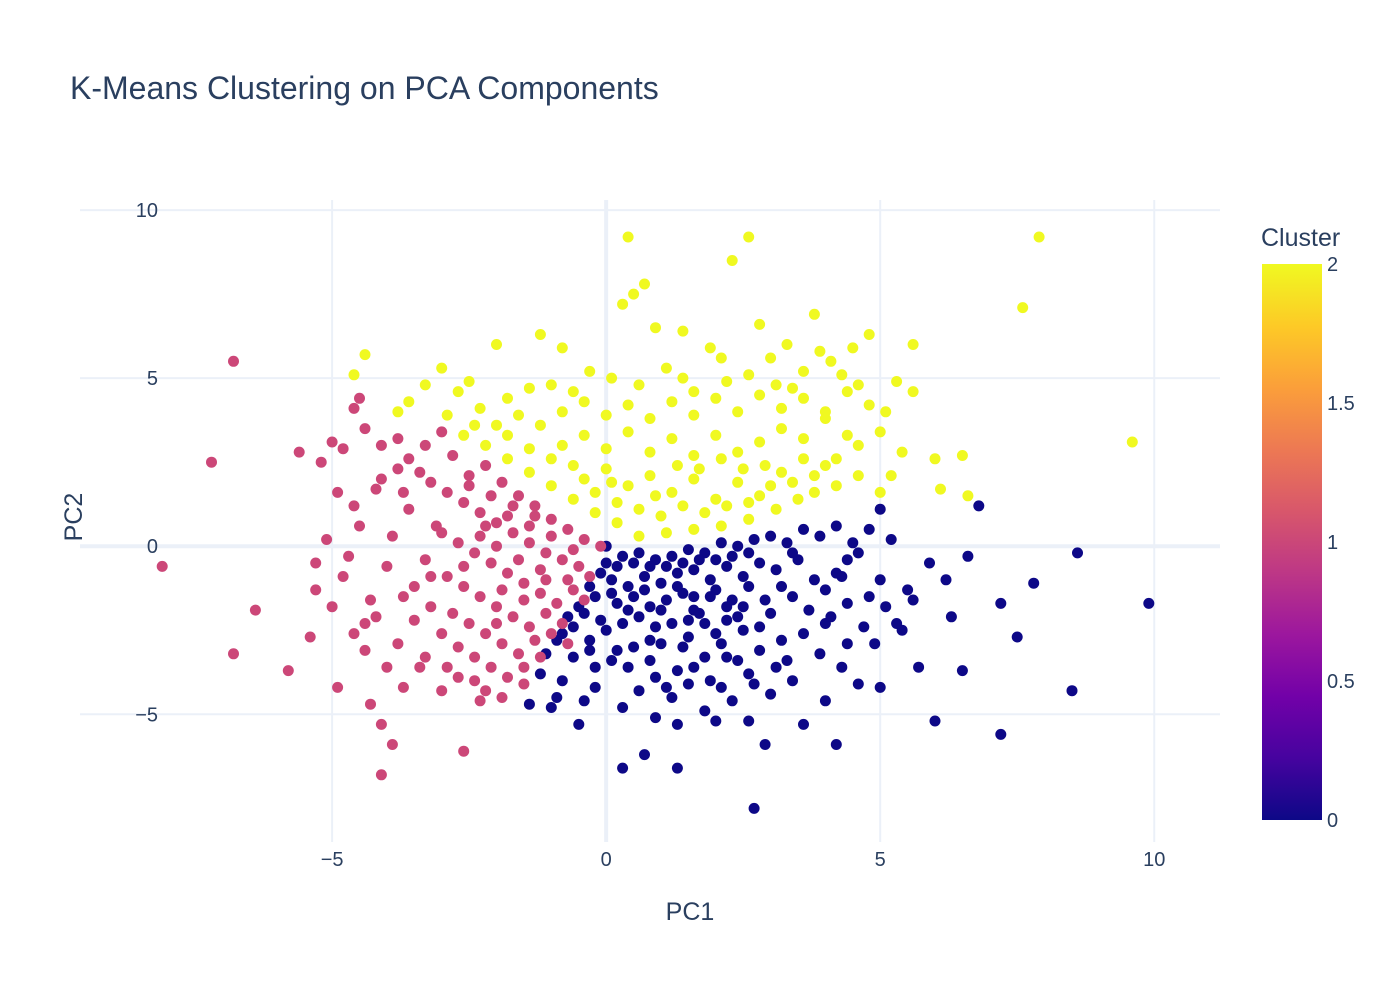 This screenshot has height=1000, width=1400. What do you see at coordinates (381, 568) in the screenshot?
I see `cluster-1-points` at bounding box center [381, 568].